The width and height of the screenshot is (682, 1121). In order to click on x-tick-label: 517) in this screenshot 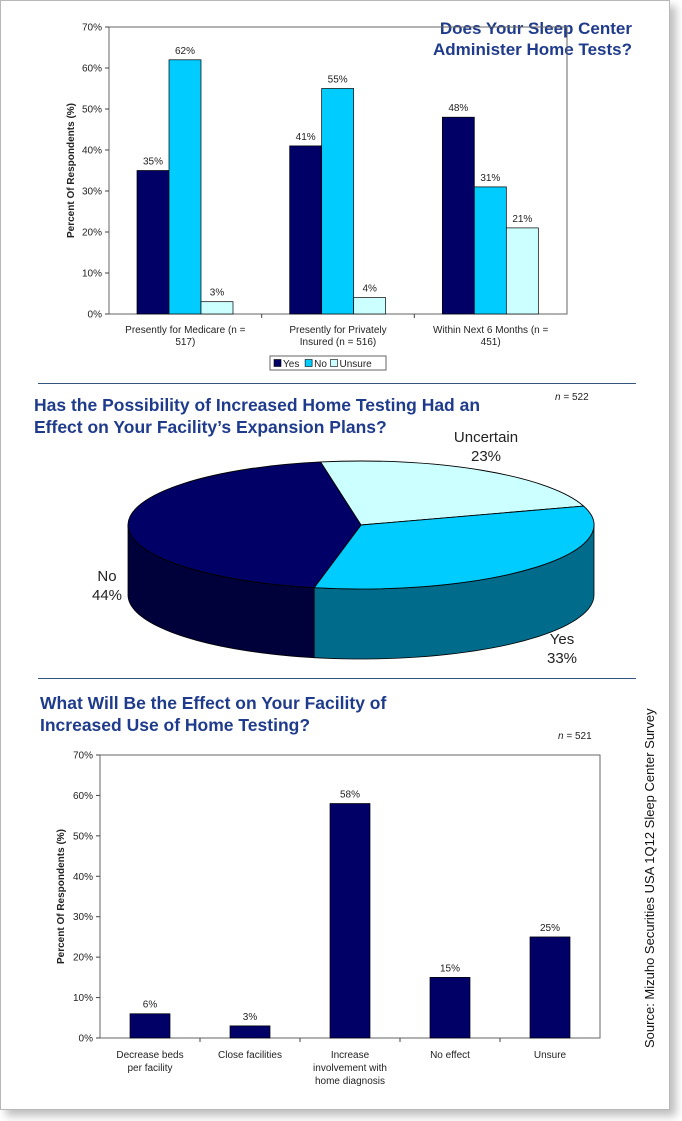, I will do `click(185, 342)`.